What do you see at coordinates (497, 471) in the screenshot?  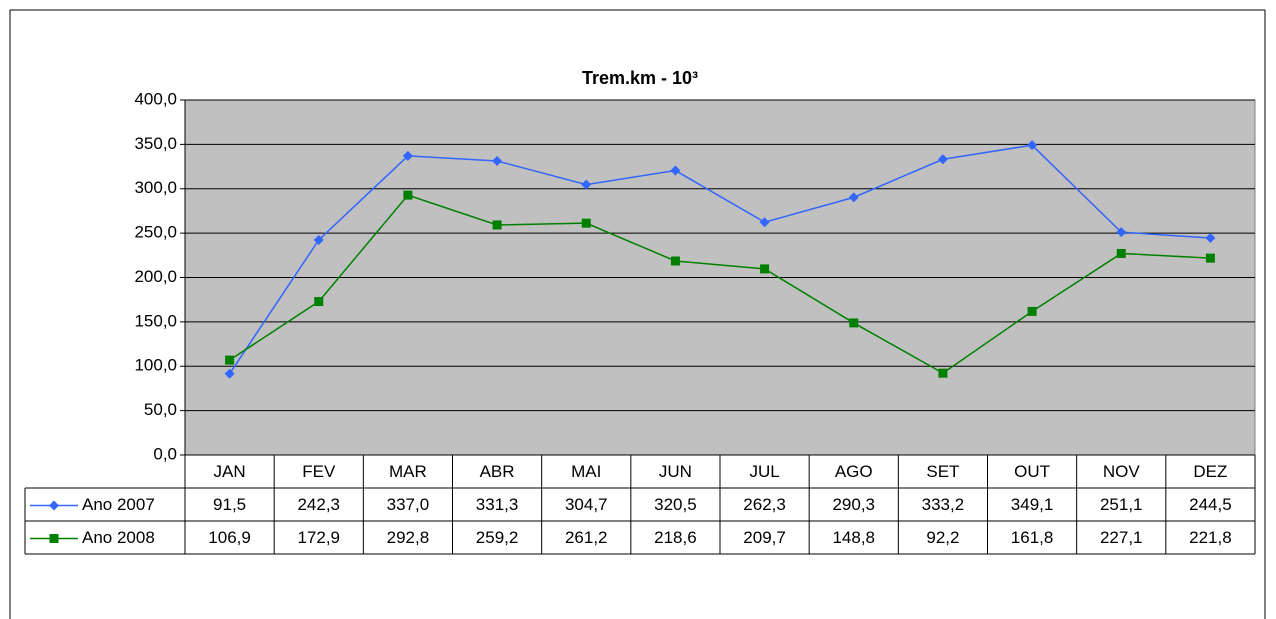 I see `x-tick-label: ABR` at bounding box center [497, 471].